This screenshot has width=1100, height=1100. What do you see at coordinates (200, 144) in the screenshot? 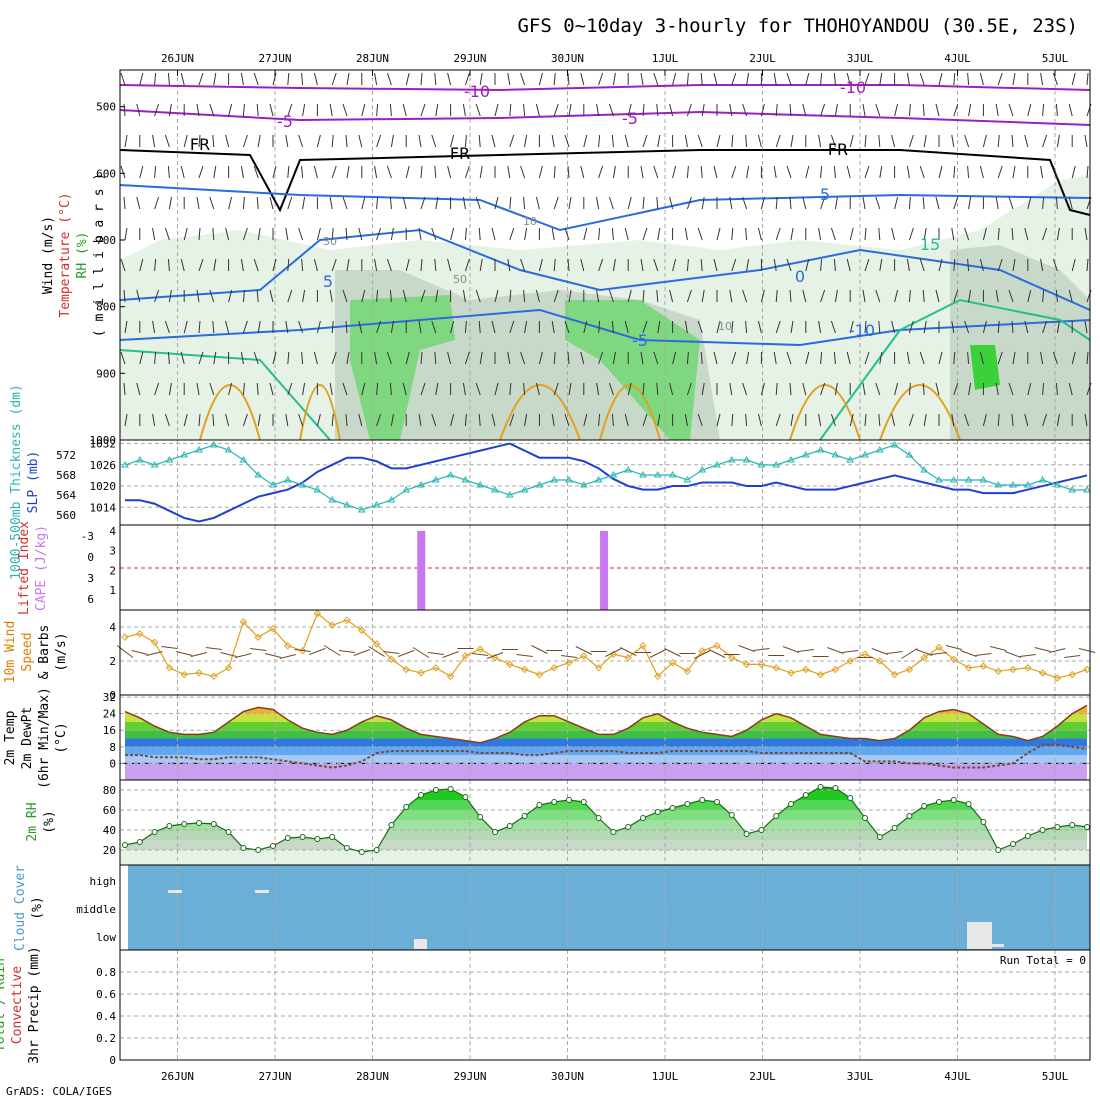
I see `contour-label-4: FR` at bounding box center [200, 144].